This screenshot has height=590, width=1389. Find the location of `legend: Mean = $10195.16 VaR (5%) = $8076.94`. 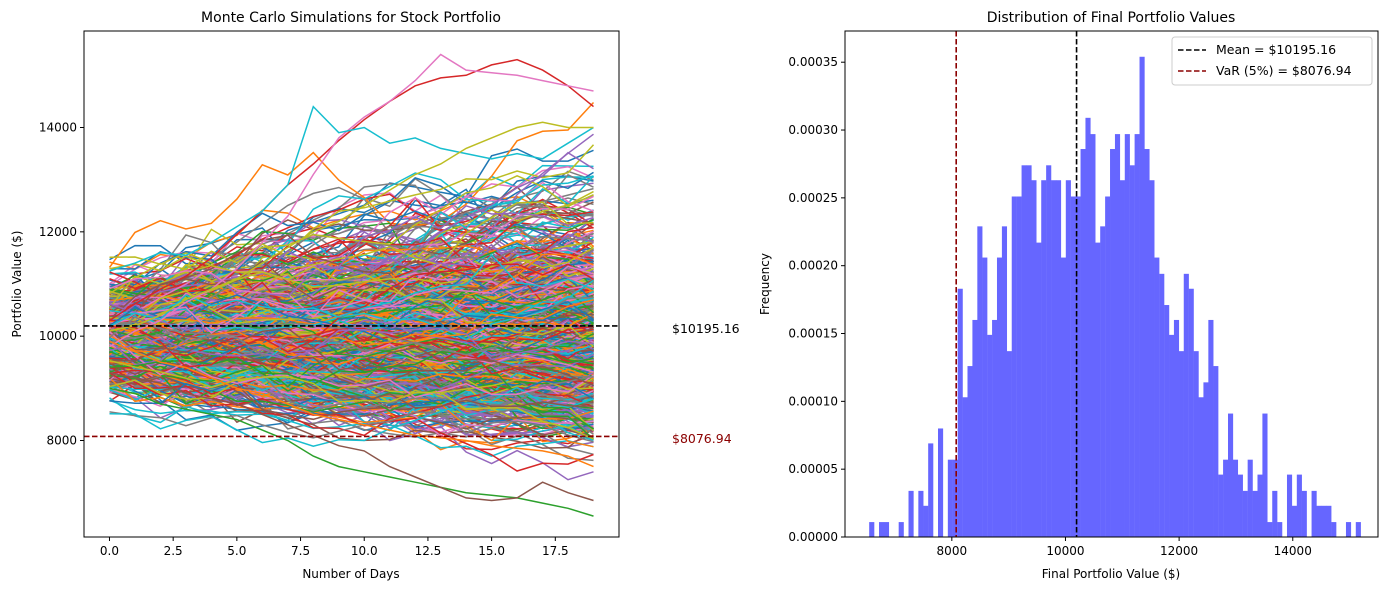

legend: Mean = $10195.16 VaR (5%) = $8076.94 is located at coordinates (1272, 61).